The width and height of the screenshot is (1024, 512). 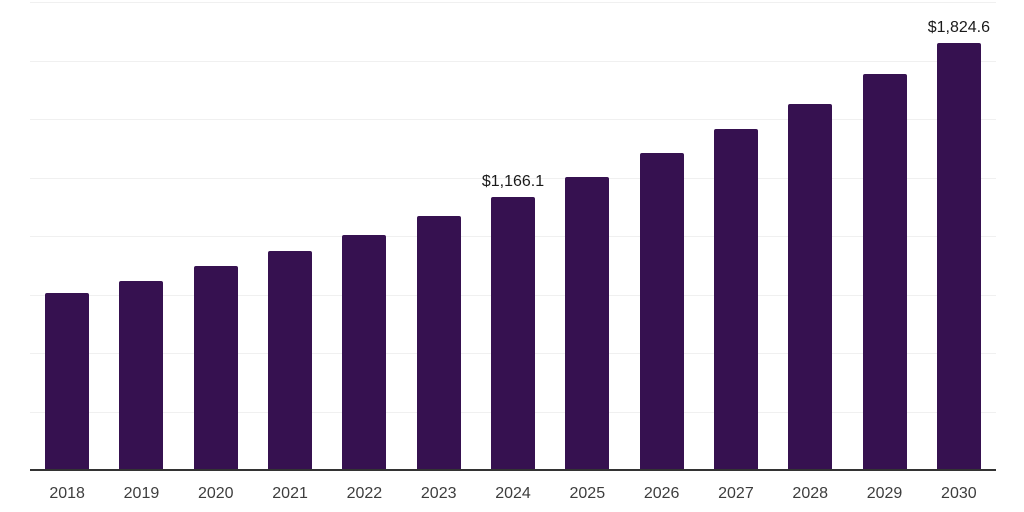 What do you see at coordinates (438, 493) in the screenshot?
I see `x-label-2023: 2023` at bounding box center [438, 493].